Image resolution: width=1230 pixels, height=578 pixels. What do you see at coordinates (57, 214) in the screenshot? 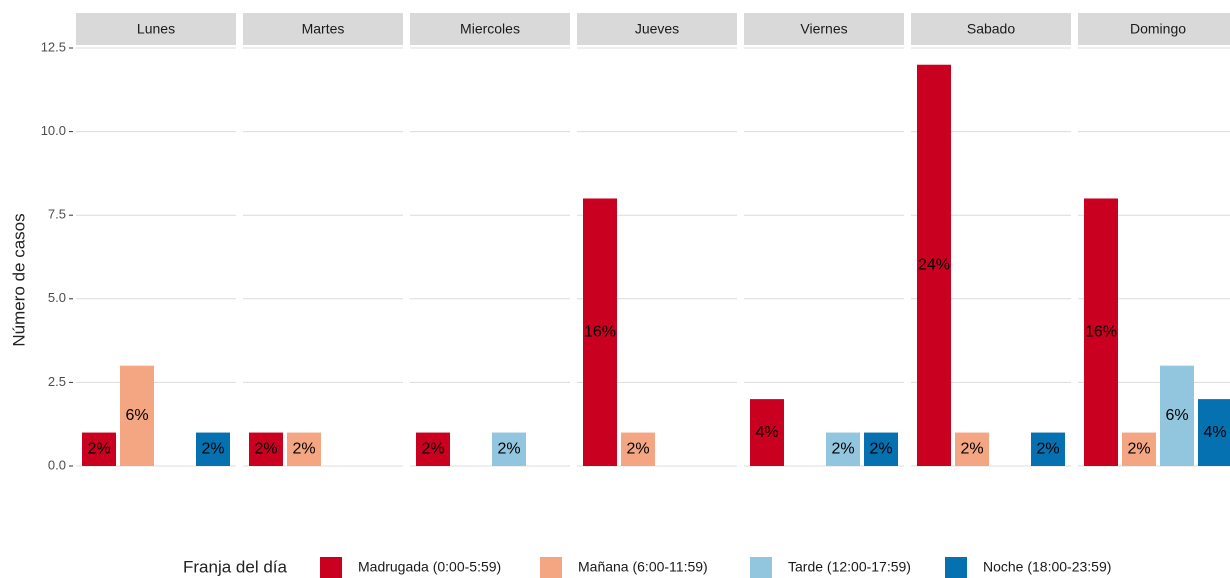
I see `y-tick-label: 7.5` at bounding box center [57, 214].